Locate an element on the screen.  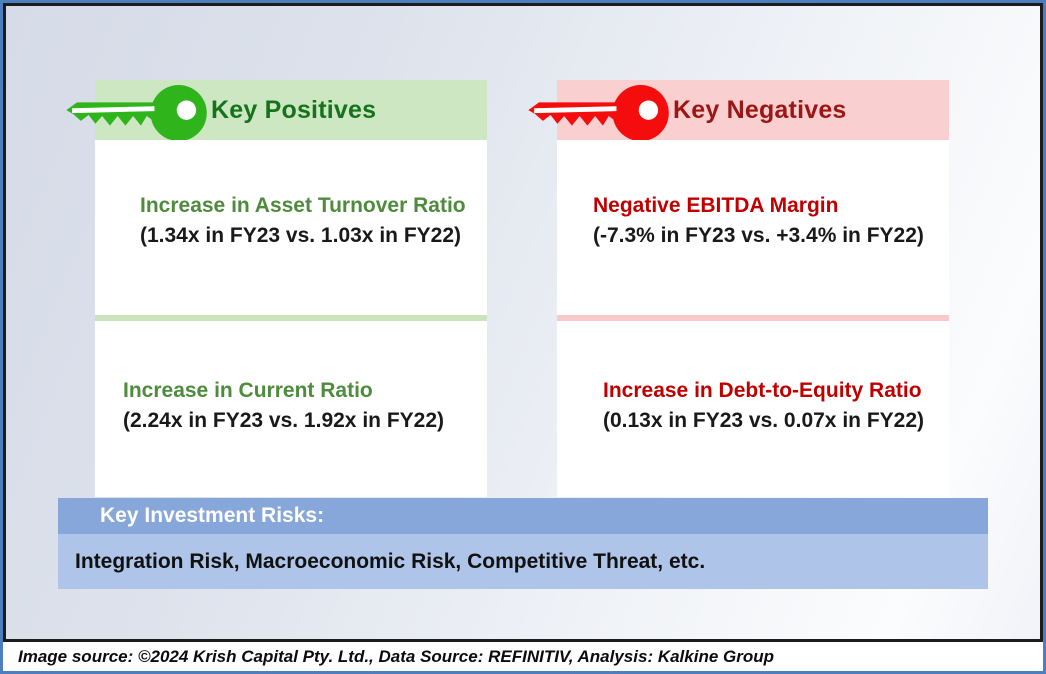
positive-item-detail: (1.34x in FY23 vs. 1.03x in FY22) is located at coordinates (300, 236).